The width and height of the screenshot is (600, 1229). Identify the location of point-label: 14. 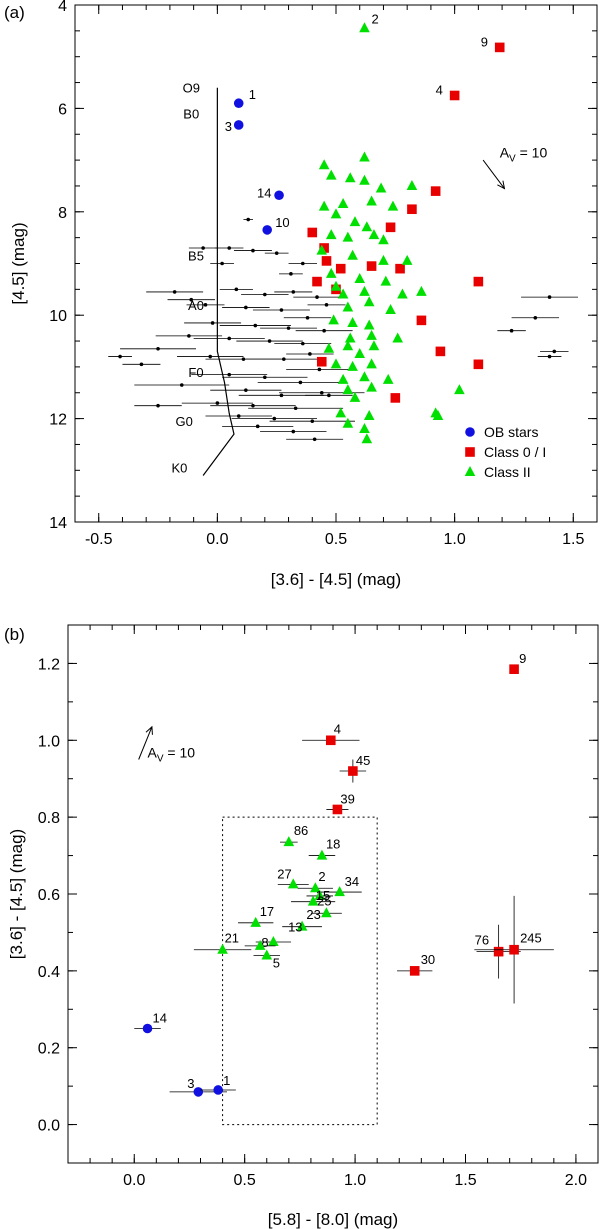
(160, 1018).